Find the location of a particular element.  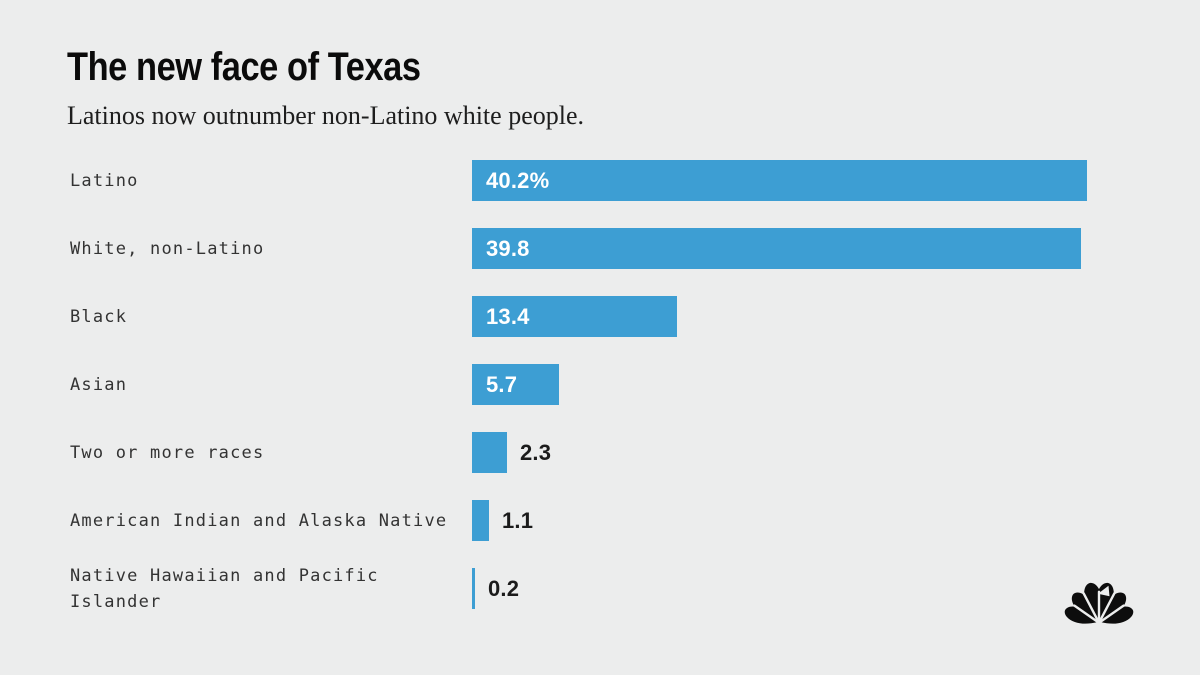

chart-row: Asian 5.7 is located at coordinates (600, 385).